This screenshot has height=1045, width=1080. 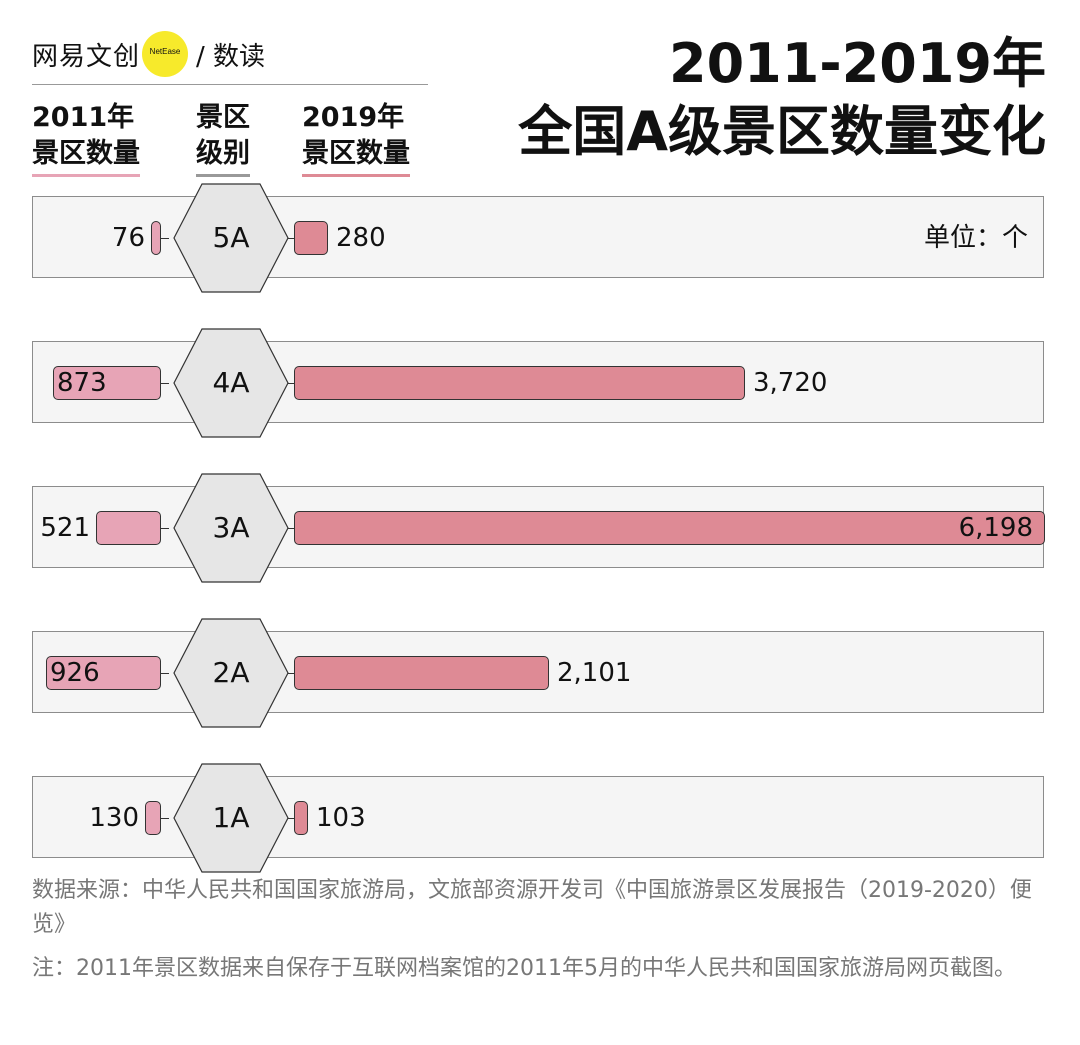 What do you see at coordinates (223, 175) in the screenshot?
I see `column-underline-level` at bounding box center [223, 175].